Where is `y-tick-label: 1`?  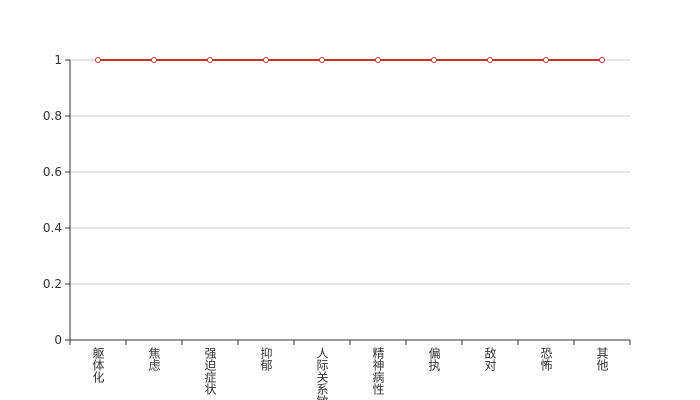 y-tick-label: 1 is located at coordinates (58, 60).